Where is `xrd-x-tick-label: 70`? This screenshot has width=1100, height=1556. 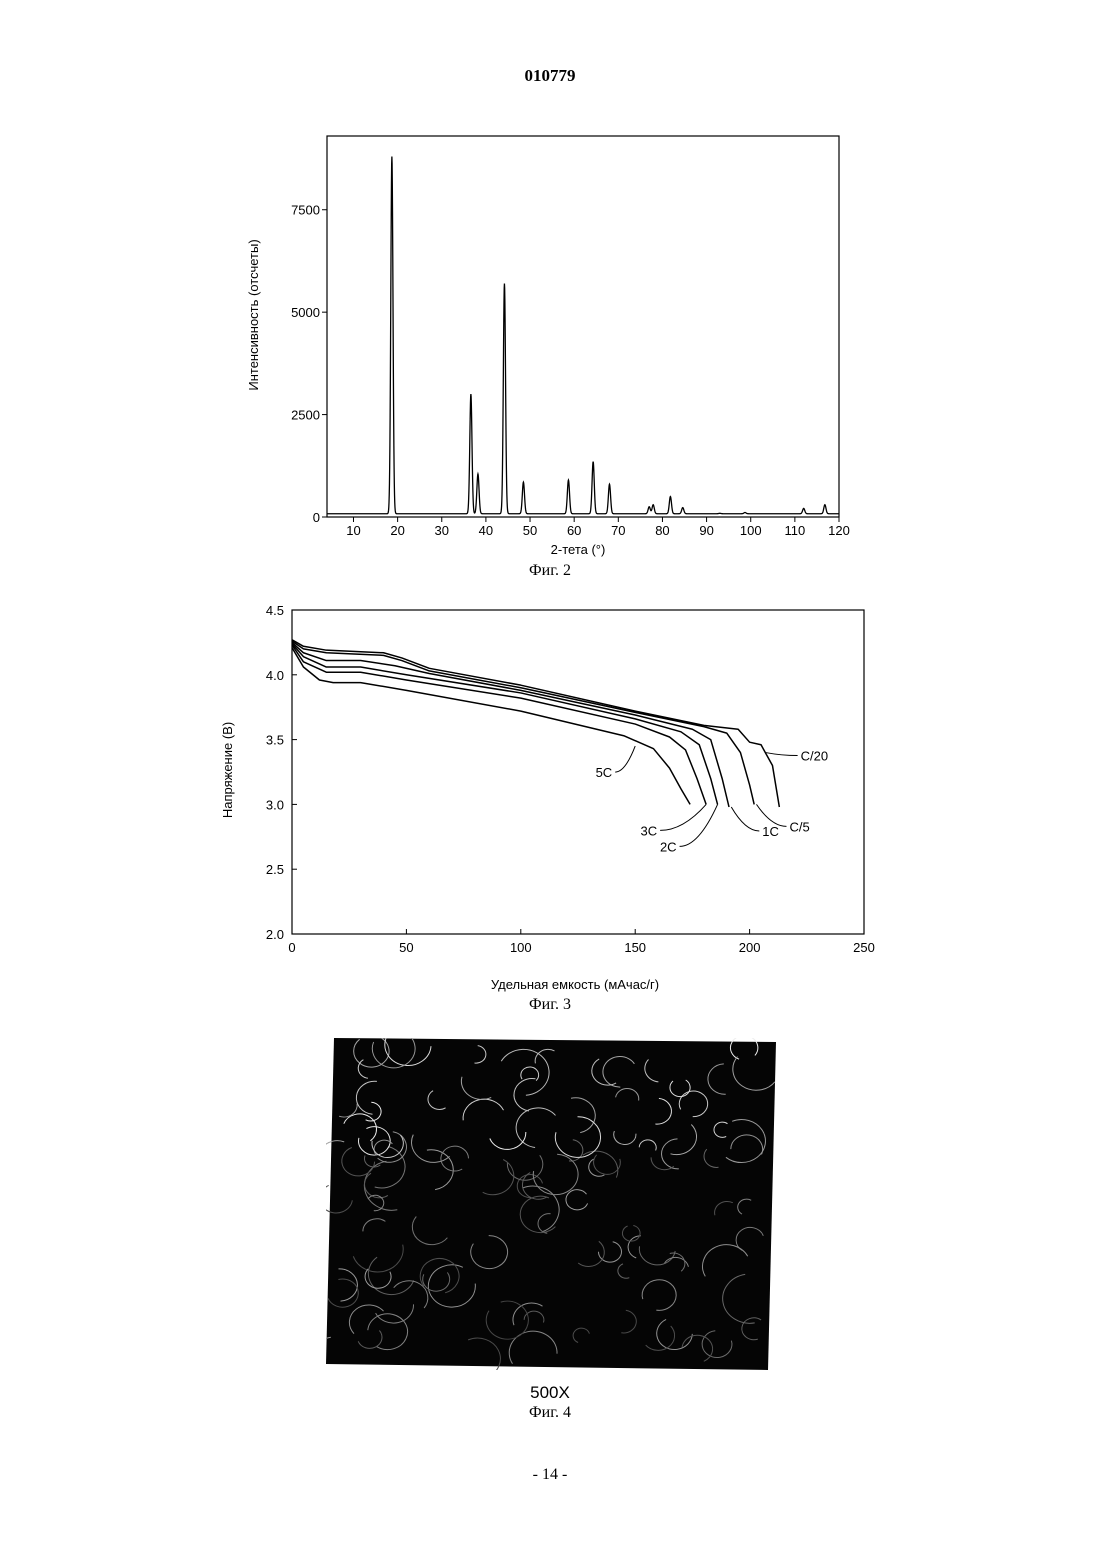 xrd-x-tick-label: 70 is located at coordinates (618, 530).